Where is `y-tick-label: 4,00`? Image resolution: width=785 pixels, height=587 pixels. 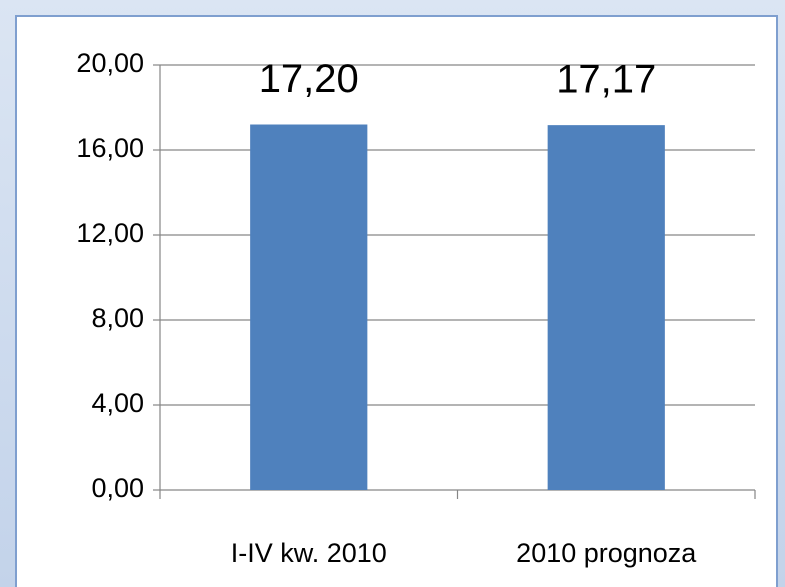
y-tick-label: 4,00 is located at coordinates (117, 403).